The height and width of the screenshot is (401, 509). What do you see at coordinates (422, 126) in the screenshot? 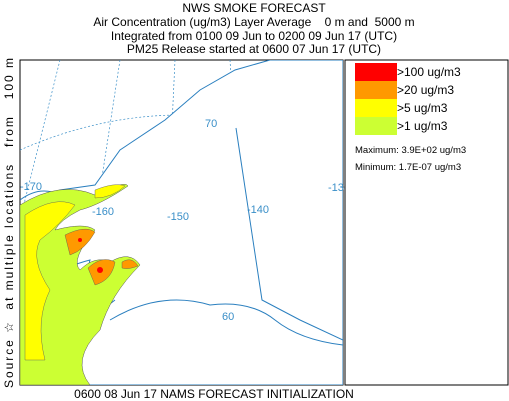
I see `legend-label: >1 ug/m3` at bounding box center [422, 126].